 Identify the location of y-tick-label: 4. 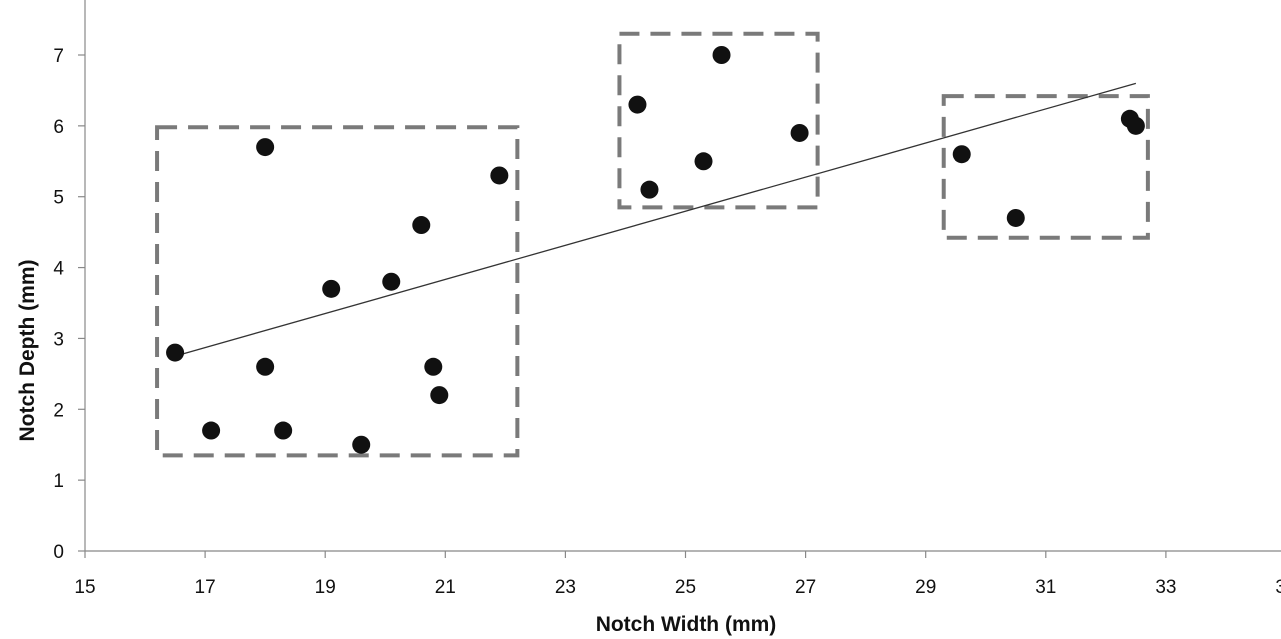
(58, 269).